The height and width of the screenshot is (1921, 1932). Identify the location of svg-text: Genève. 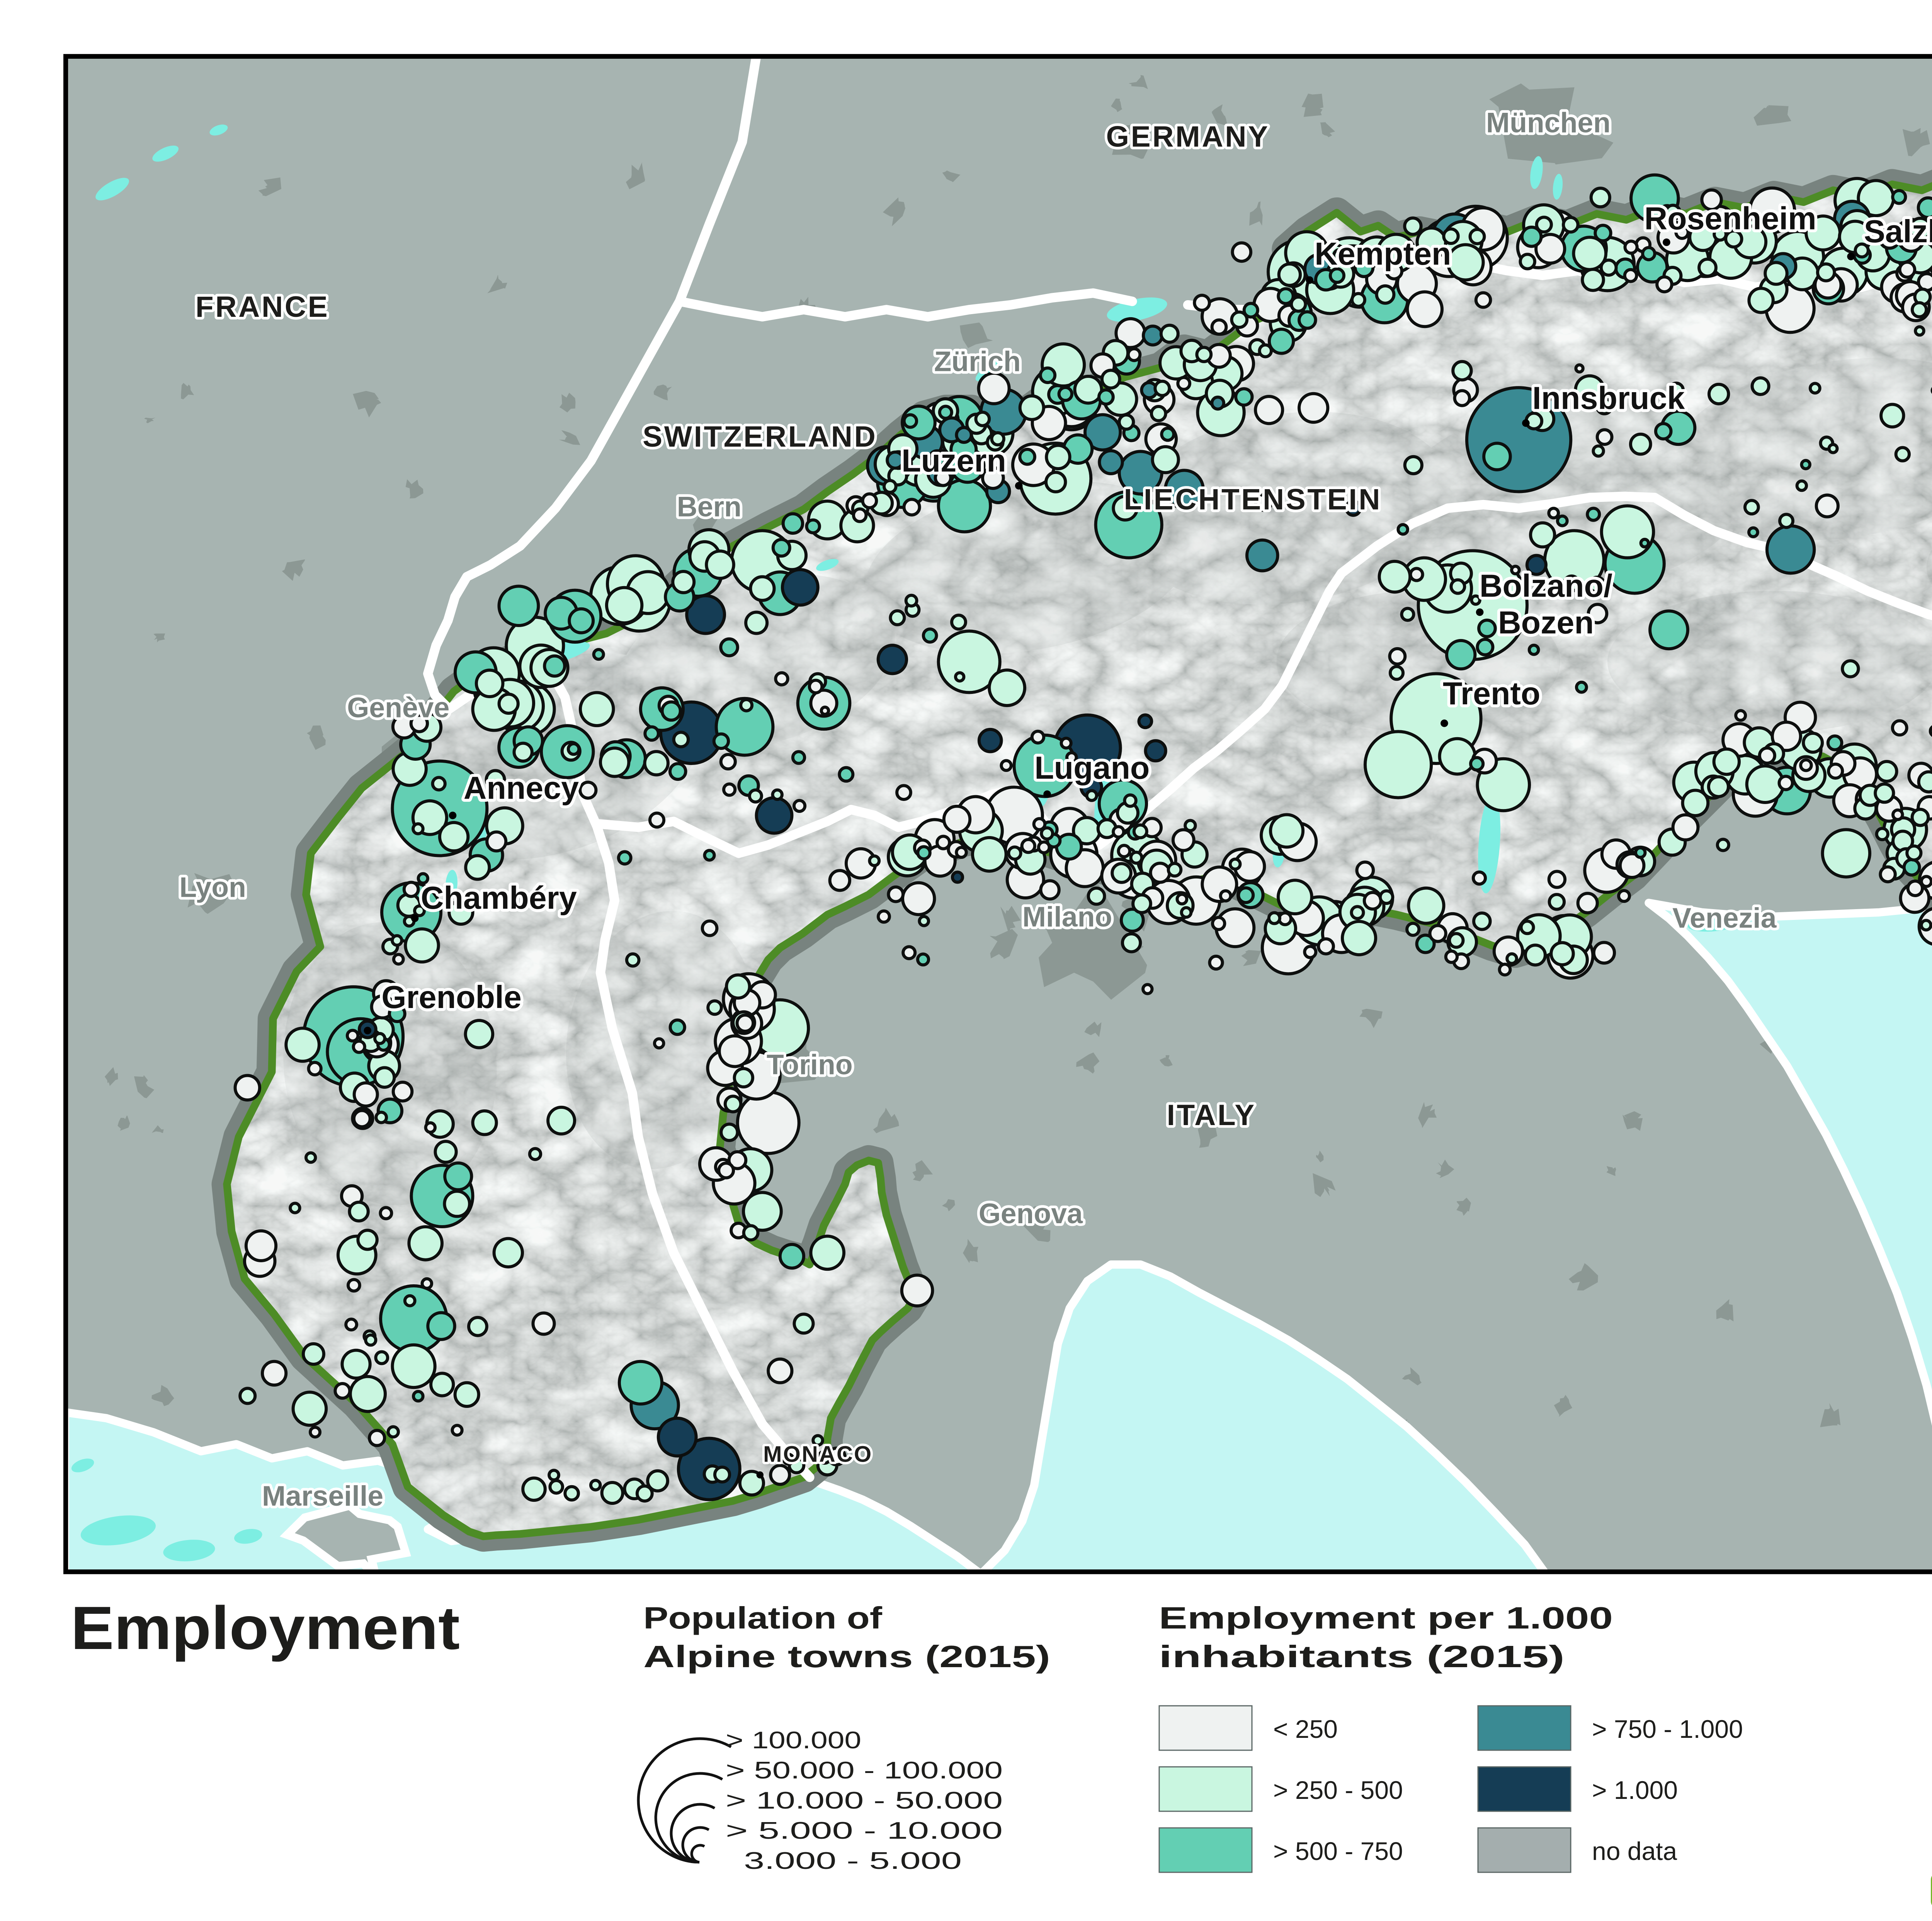
(398, 708).